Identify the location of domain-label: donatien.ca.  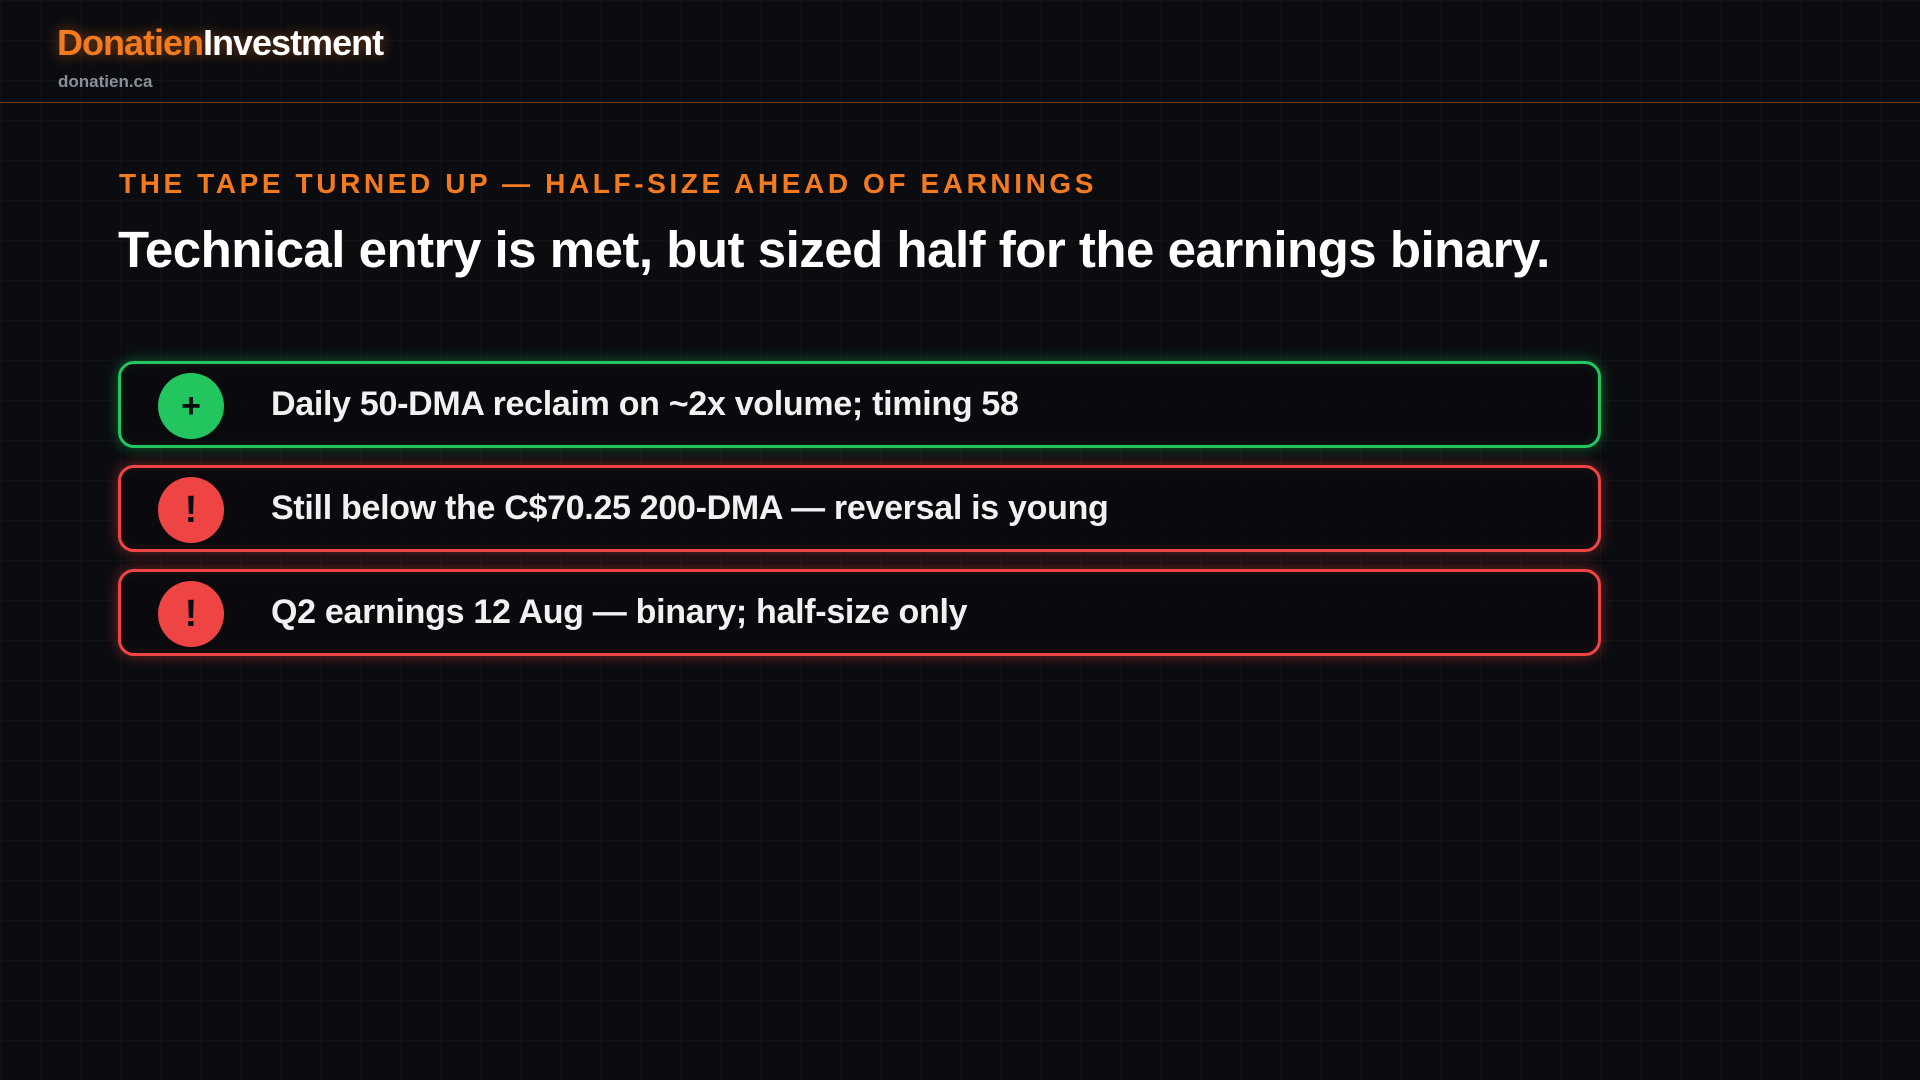
(105, 81).